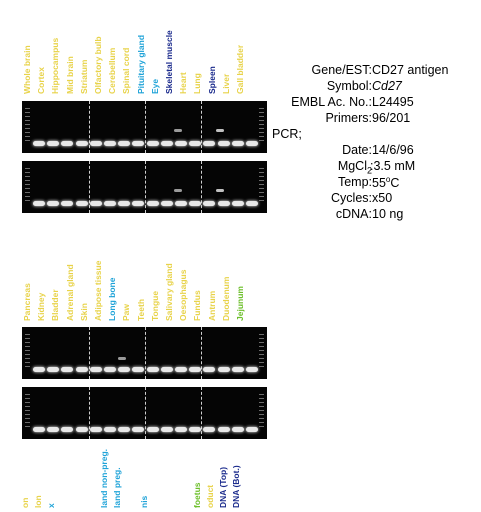 The height and width of the screenshot is (512, 481). What do you see at coordinates (391, 118) in the screenshot?
I see `primers-value: 96/201` at bounding box center [391, 118].